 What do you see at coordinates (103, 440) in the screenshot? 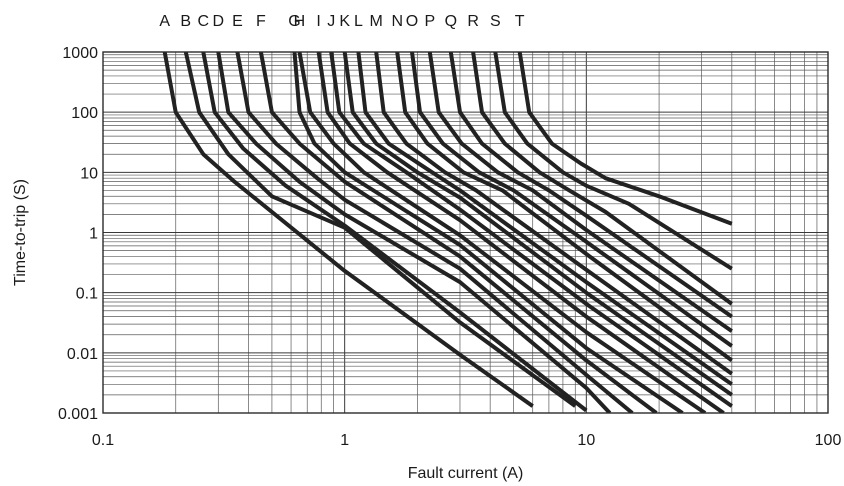
I see `x-tick-label: 0.1` at bounding box center [103, 440].